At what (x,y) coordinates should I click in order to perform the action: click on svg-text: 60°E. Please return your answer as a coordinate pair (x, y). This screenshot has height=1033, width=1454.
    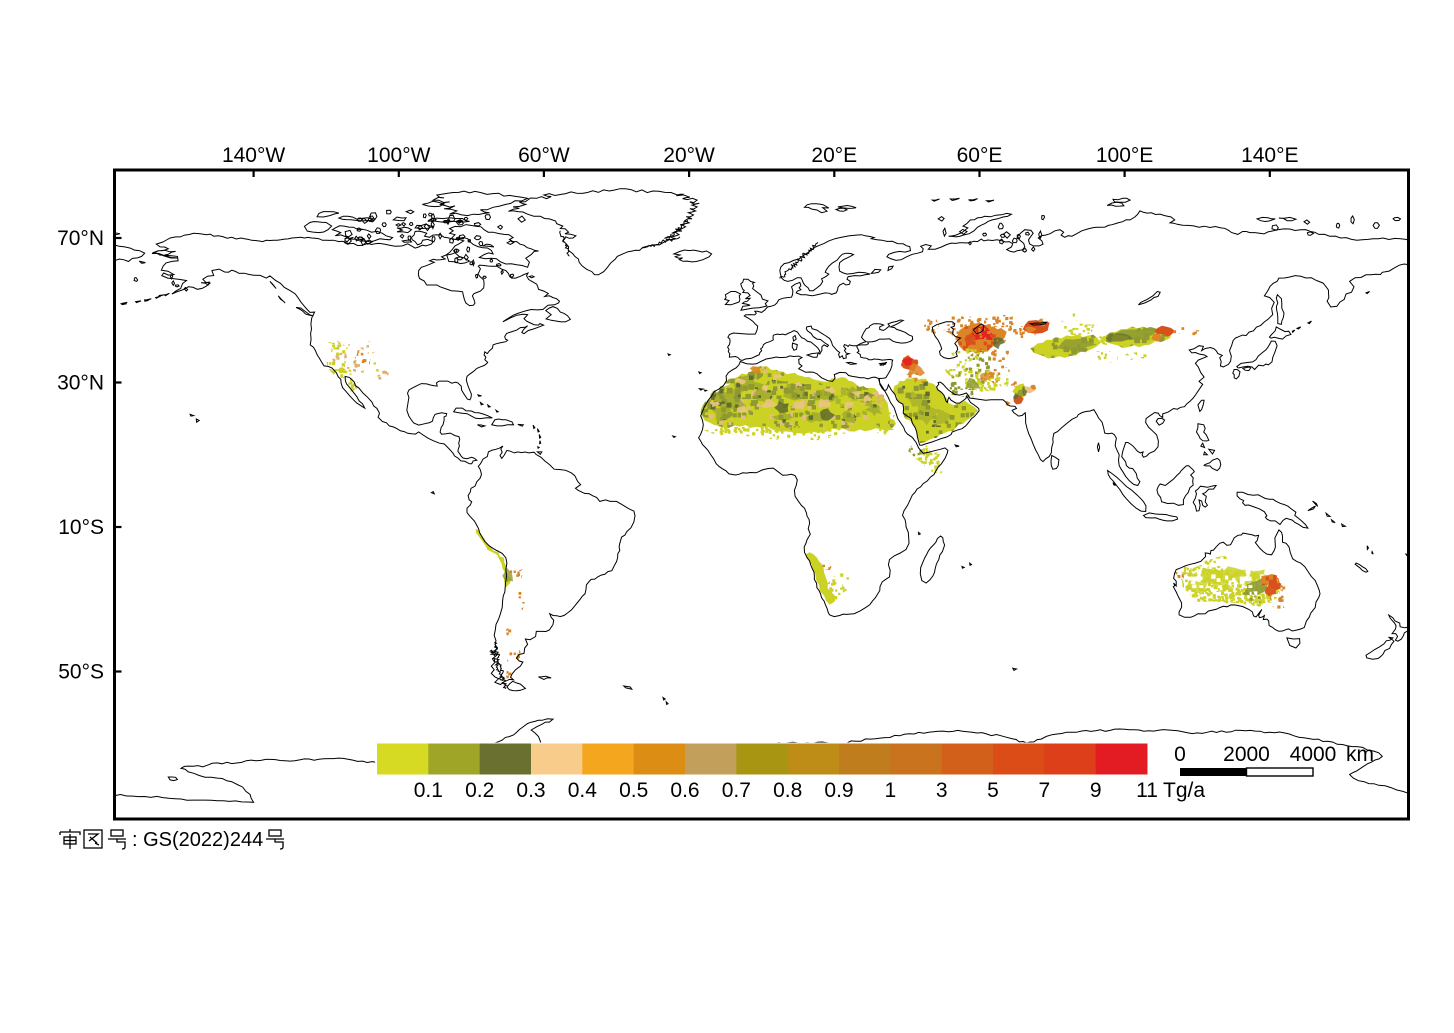
    Looking at the image, I should click on (980, 155).